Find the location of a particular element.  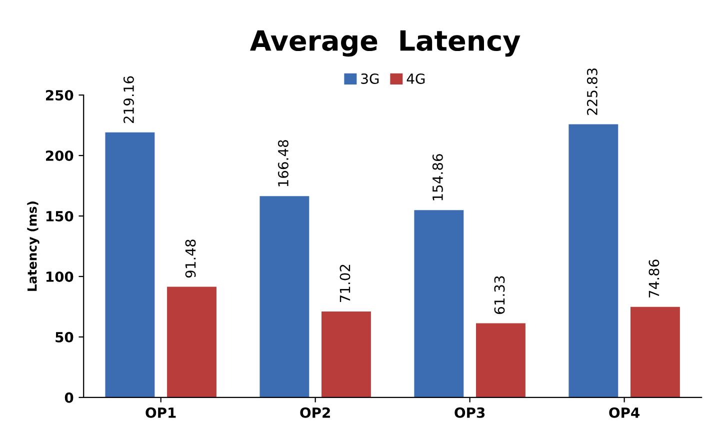

data-label: 154.86 is located at coordinates (437, 177).